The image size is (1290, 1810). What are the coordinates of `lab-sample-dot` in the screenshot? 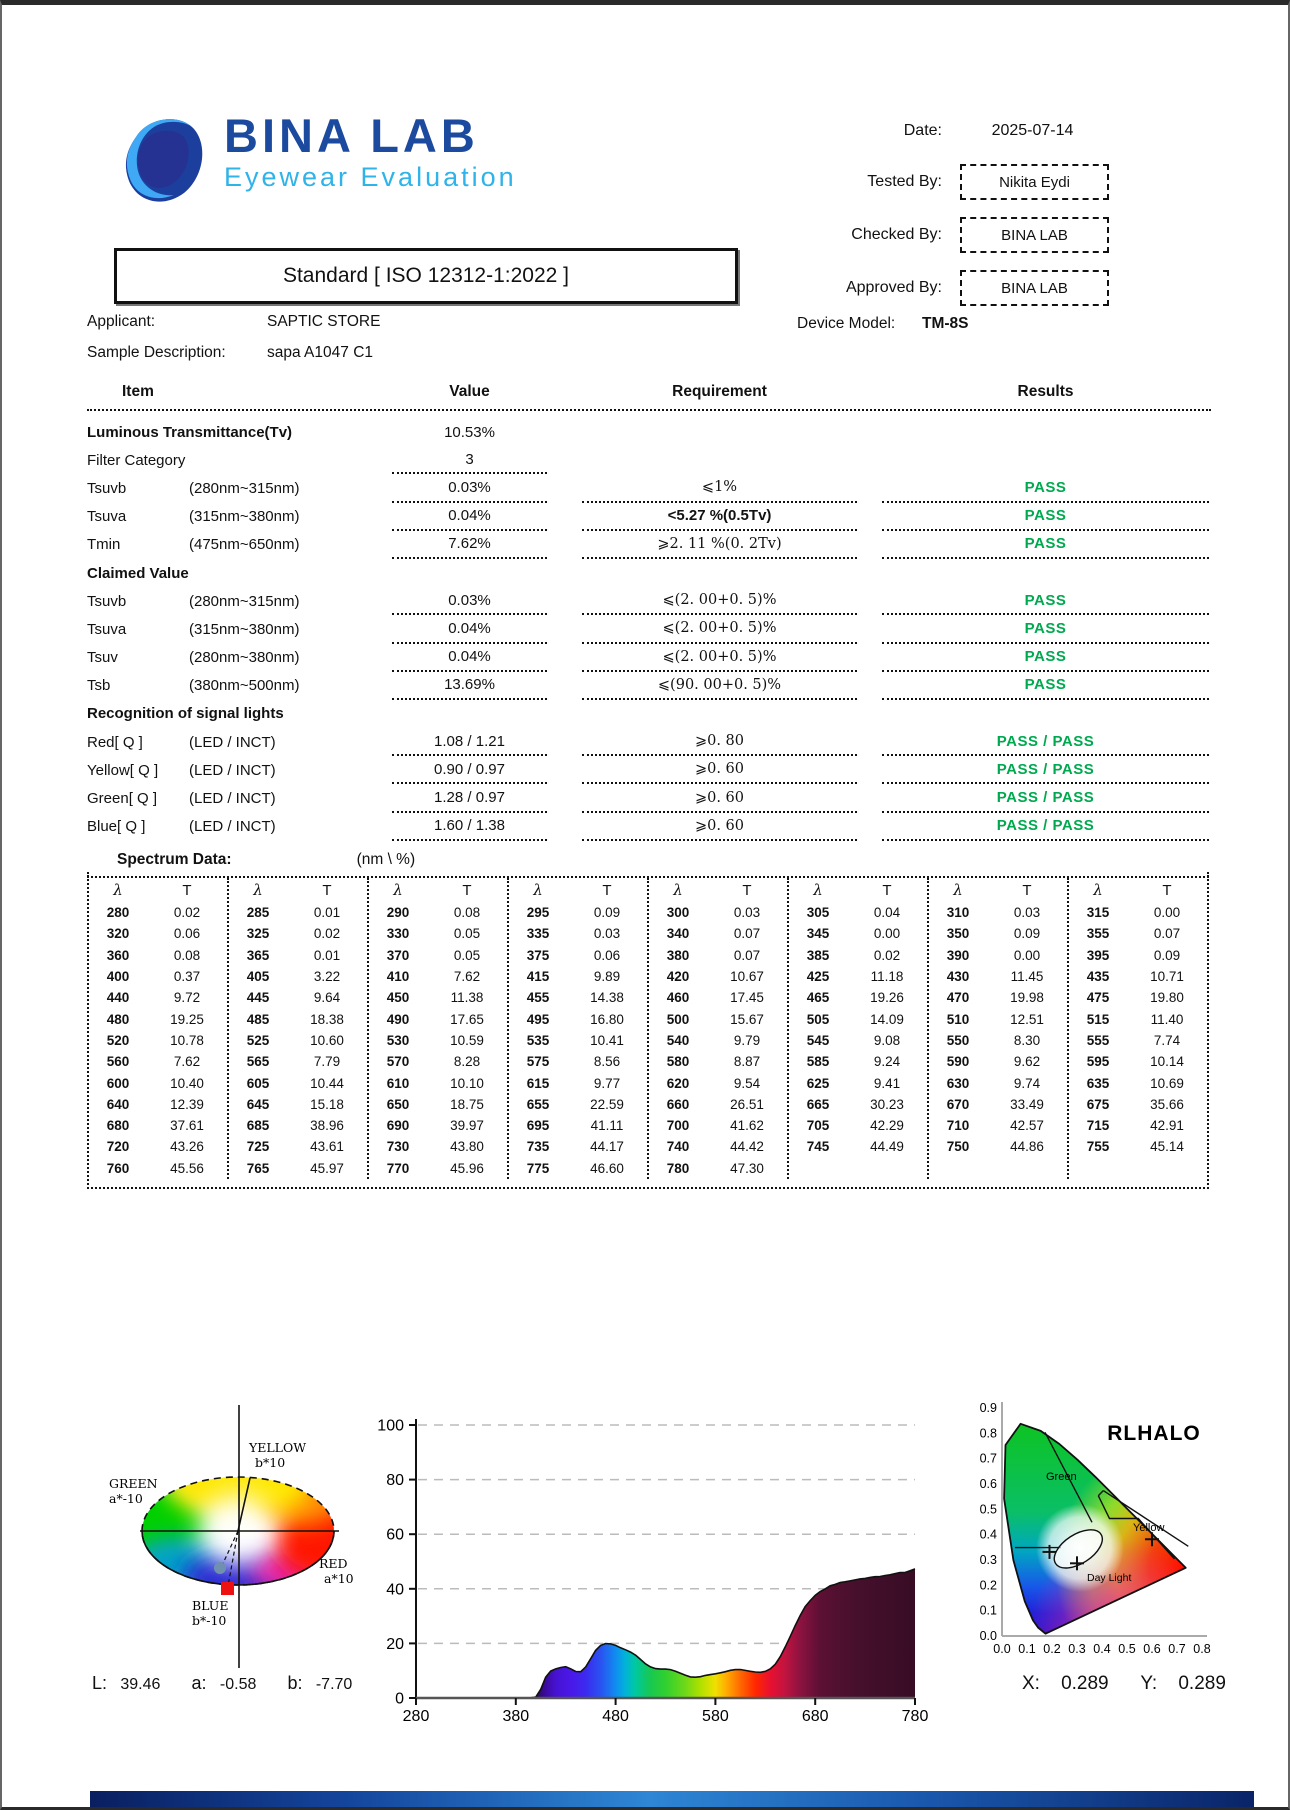 It's located at (220, 1568).